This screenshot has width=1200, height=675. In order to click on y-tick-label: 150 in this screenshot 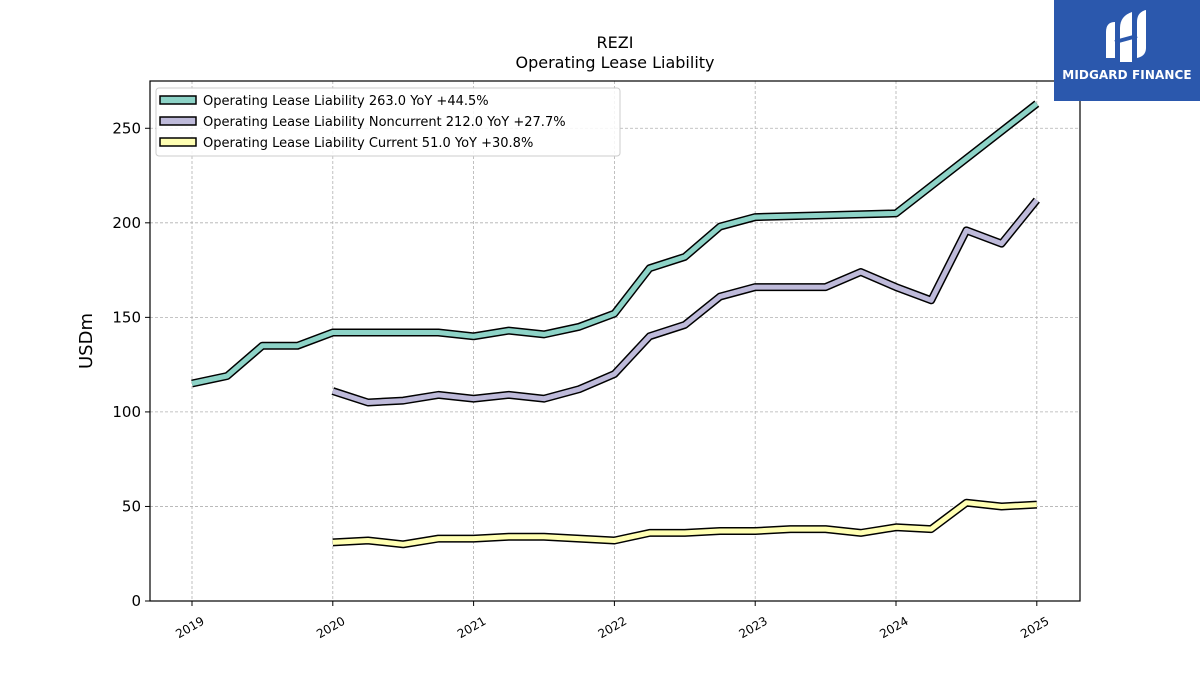, I will do `click(126, 317)`.